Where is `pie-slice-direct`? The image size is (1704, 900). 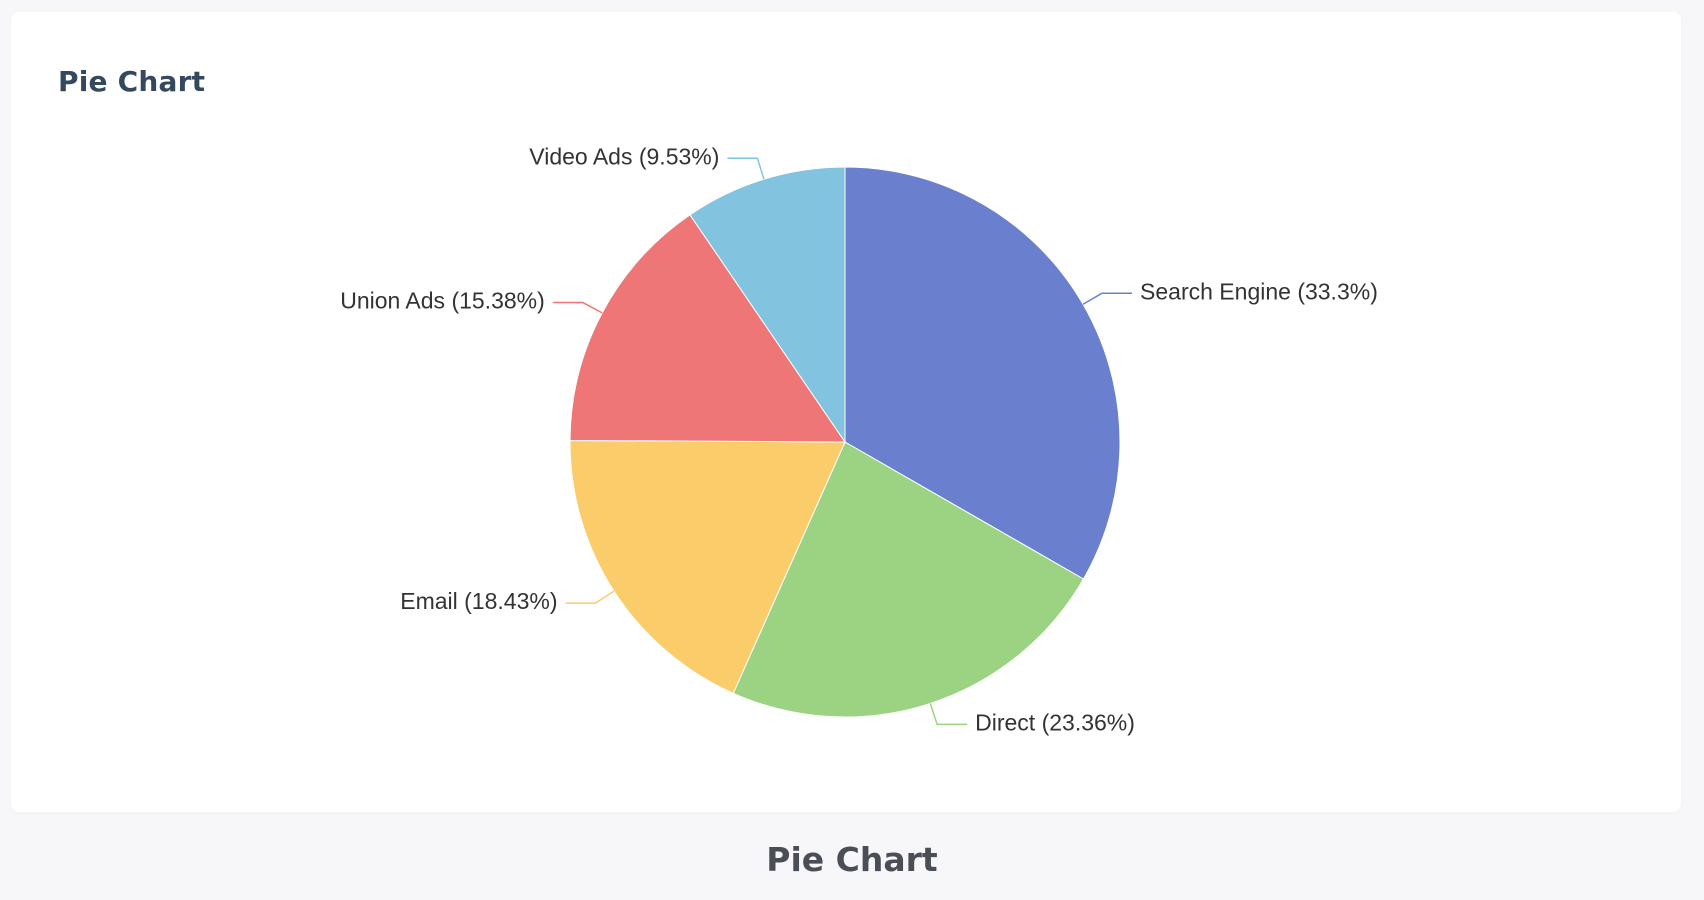
pie-slice-direct is located at coordinates (908, 579).